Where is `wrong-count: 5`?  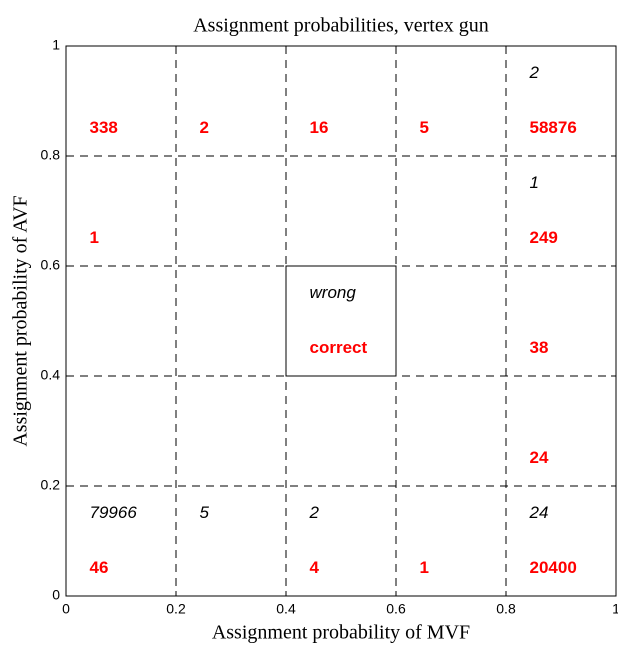
wrong-count: 5 is located at coordinates (205, 512).